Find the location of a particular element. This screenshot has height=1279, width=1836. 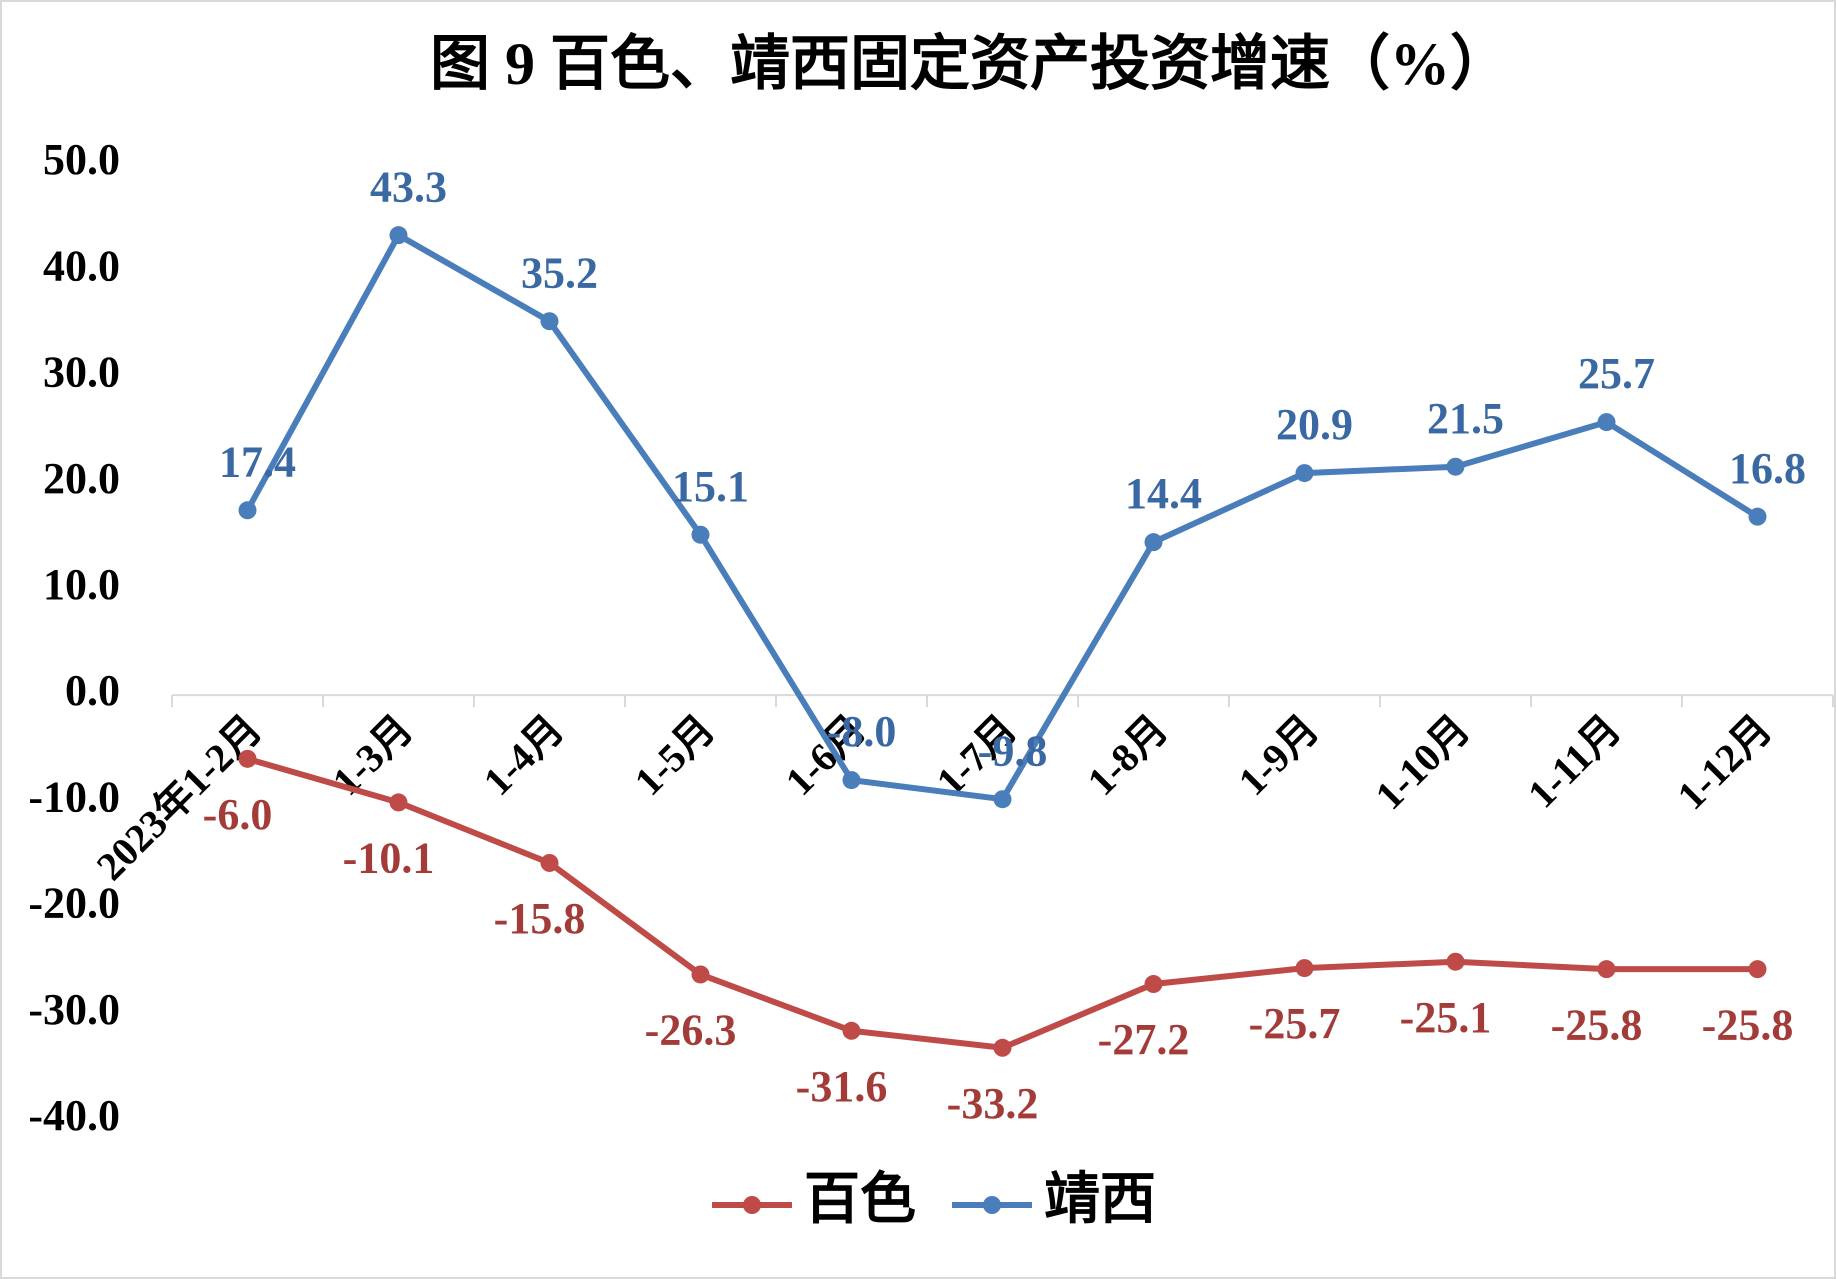

y-tick-label: 0.0 is located at coordinates (92, 690).